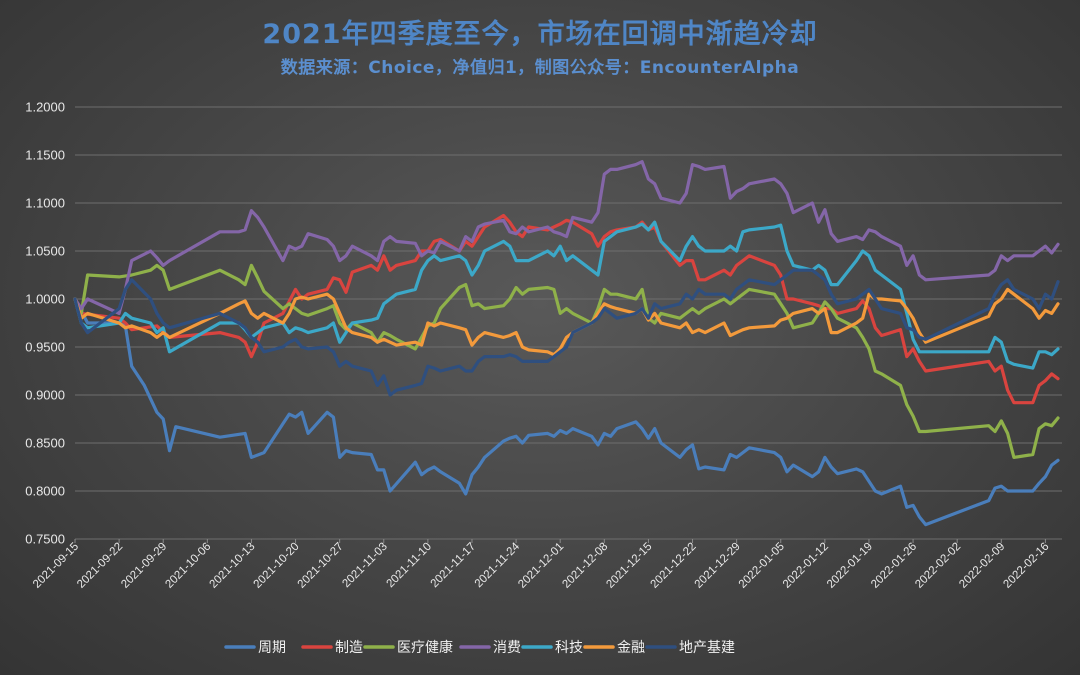 This screenshot has height=675, width=1080. Describe the element at coordinates (425, 647) in the screenshot. I see `legend-label: 医疗健康` at that location.